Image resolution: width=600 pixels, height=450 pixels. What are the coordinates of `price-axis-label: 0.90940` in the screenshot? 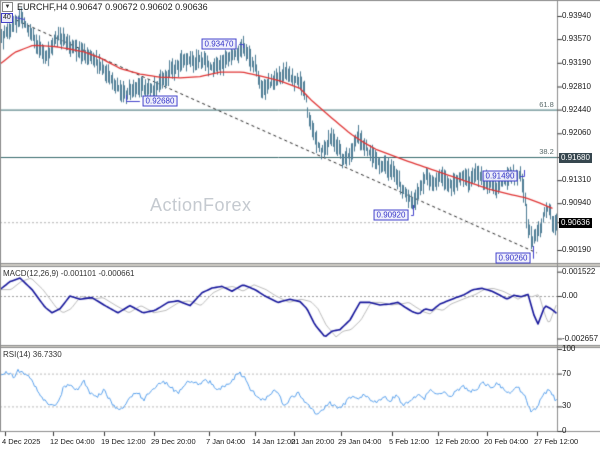 It's located at (576, 203).